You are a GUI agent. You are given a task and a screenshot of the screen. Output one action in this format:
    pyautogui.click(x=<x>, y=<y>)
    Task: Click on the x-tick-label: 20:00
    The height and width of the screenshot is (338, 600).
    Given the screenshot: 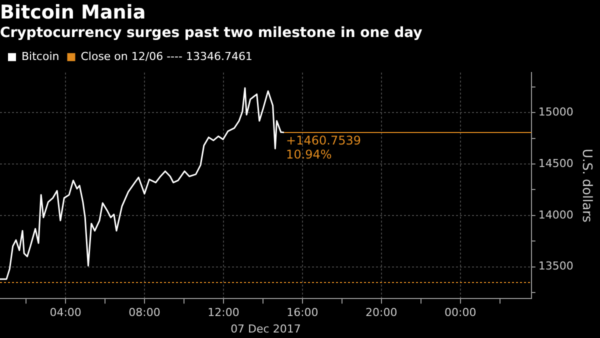 What is the action you would take?
    pyautogui.click(x=382, y=313)
    